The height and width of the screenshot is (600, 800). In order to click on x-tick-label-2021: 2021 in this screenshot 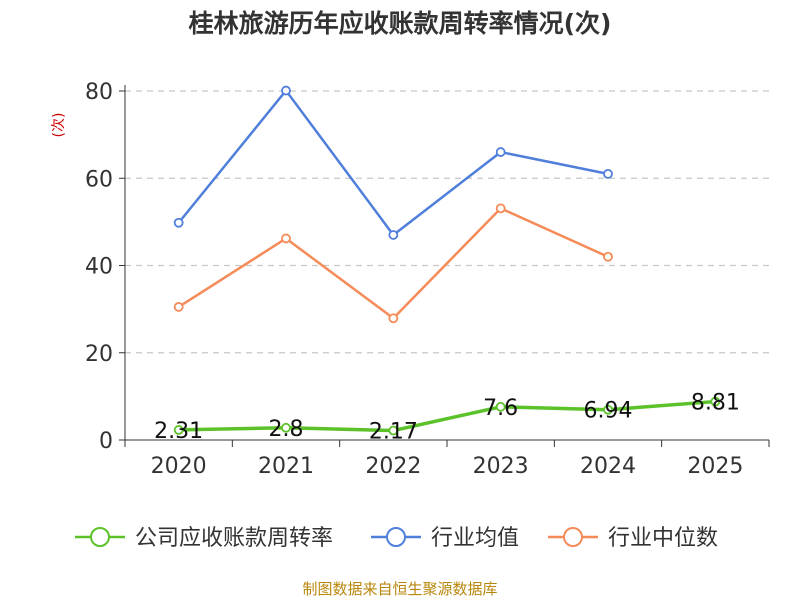, I will do `click(286, 466)`.